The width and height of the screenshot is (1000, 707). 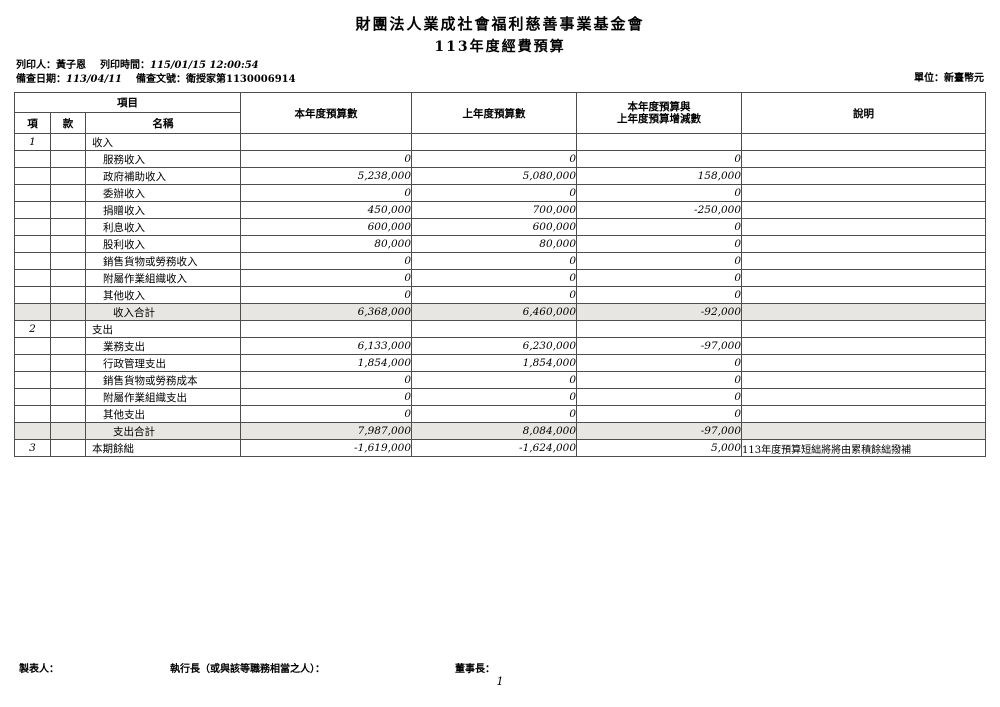 What do you see at coordinates (163, 329) in the screenshot?
I see `cell-name: 支出` at bounding box center [163, 329].